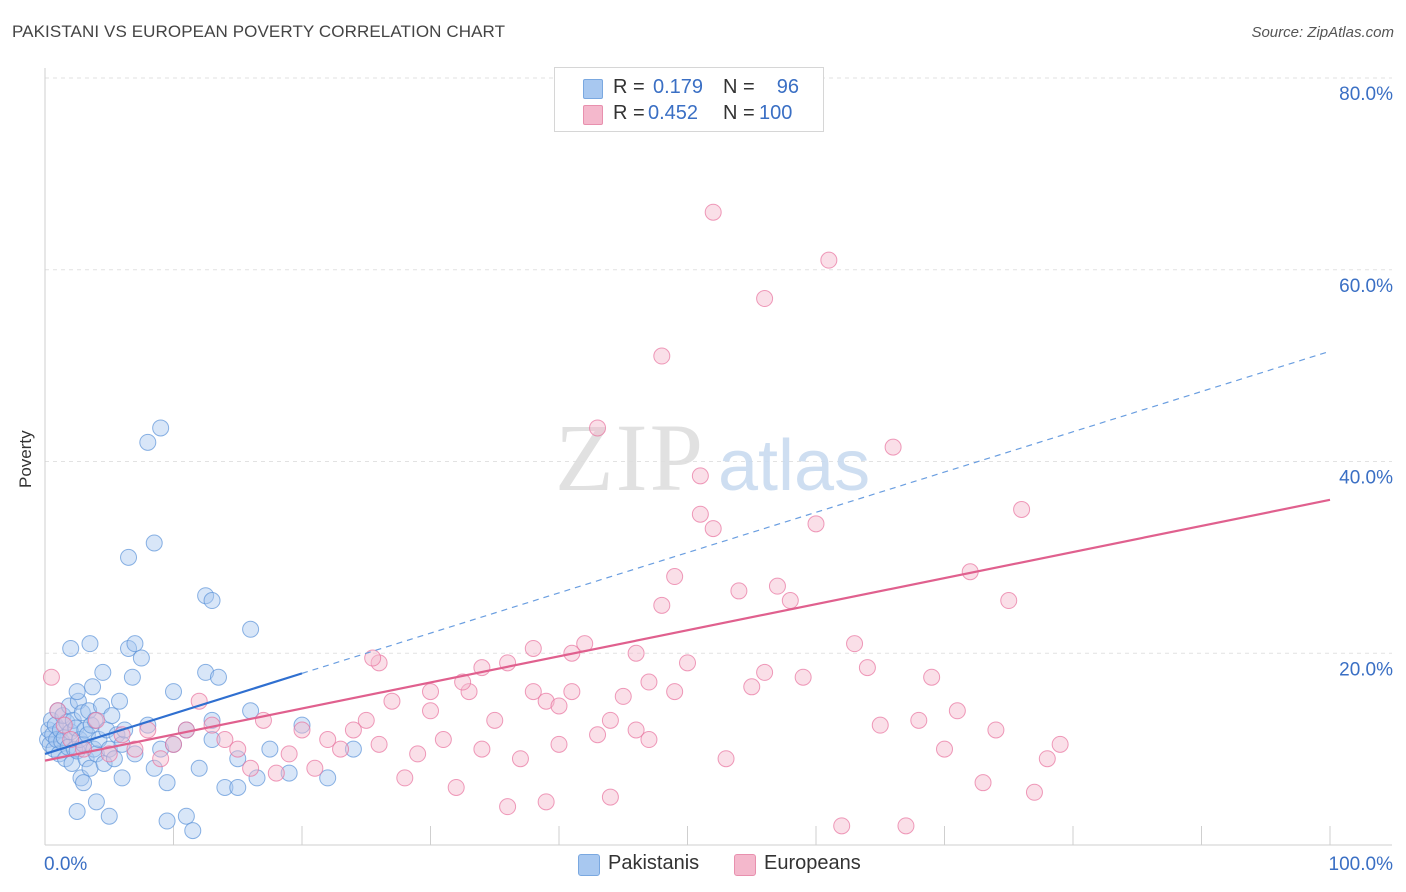  I want to click on y-tick-label: 60.0%, so click(1366, 286).